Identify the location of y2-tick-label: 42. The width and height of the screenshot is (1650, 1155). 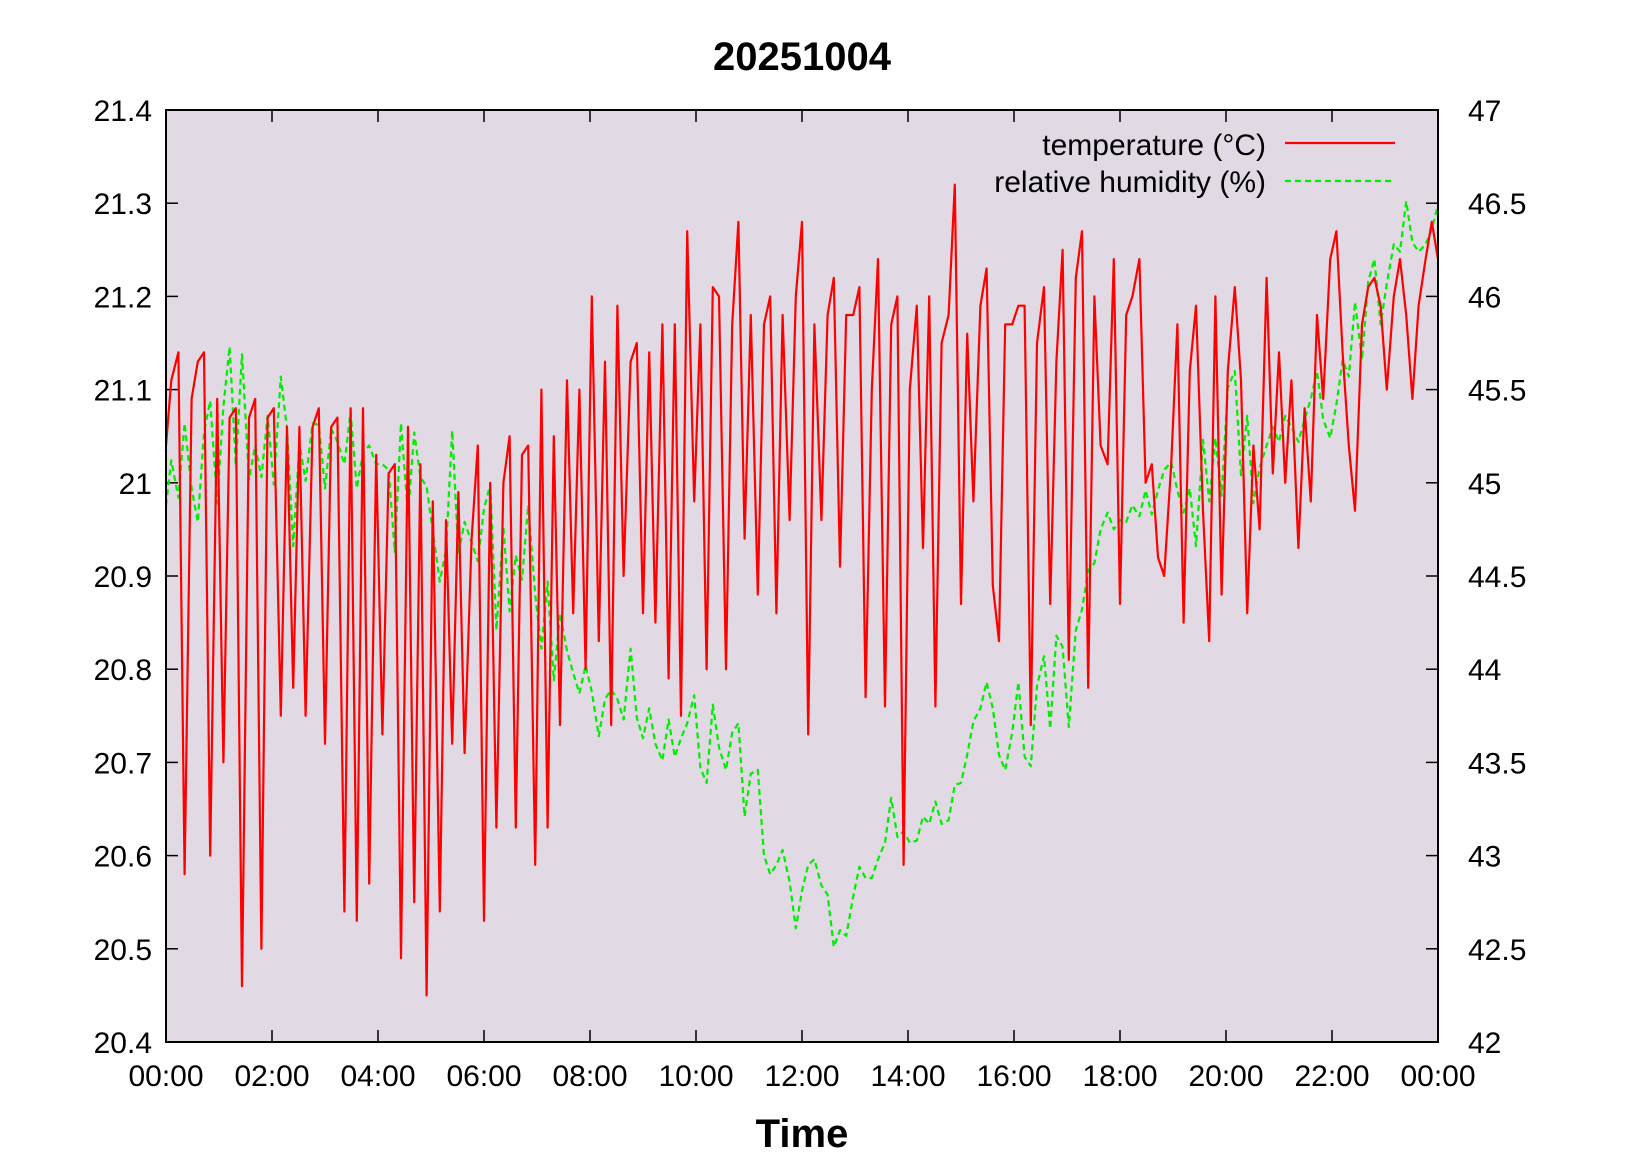
(1484, 1043).